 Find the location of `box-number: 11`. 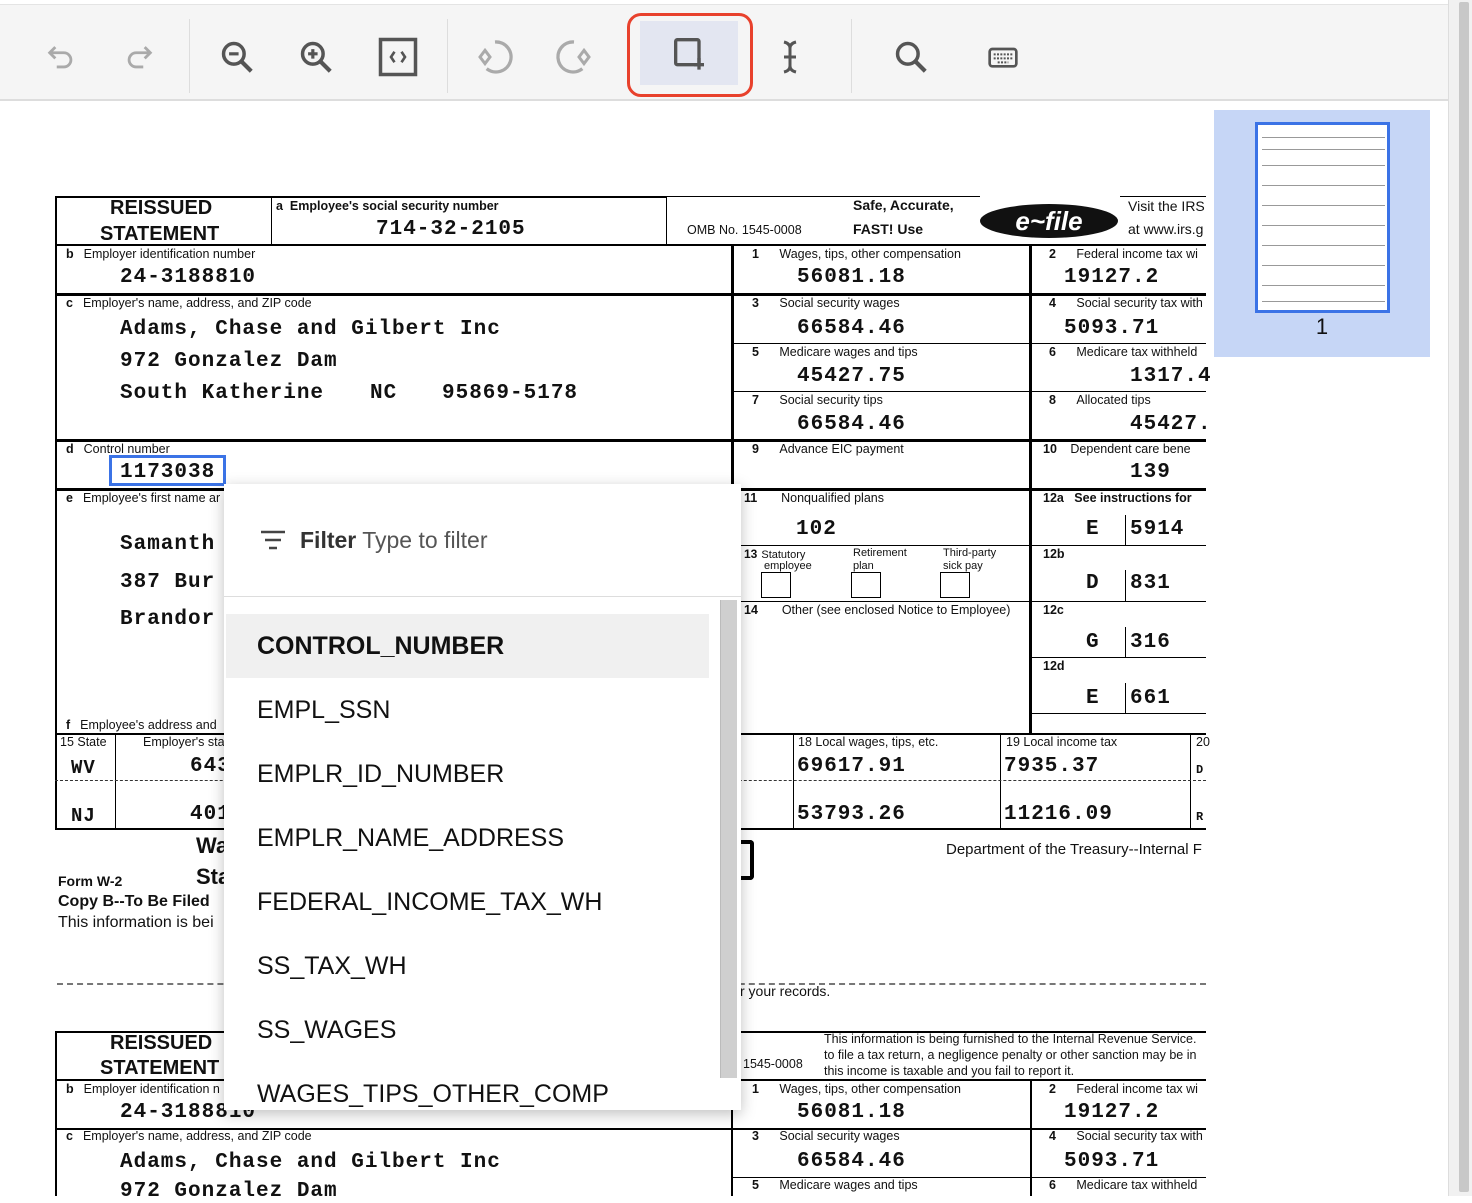

box-number: 11 is located at coordinates (751, 498).